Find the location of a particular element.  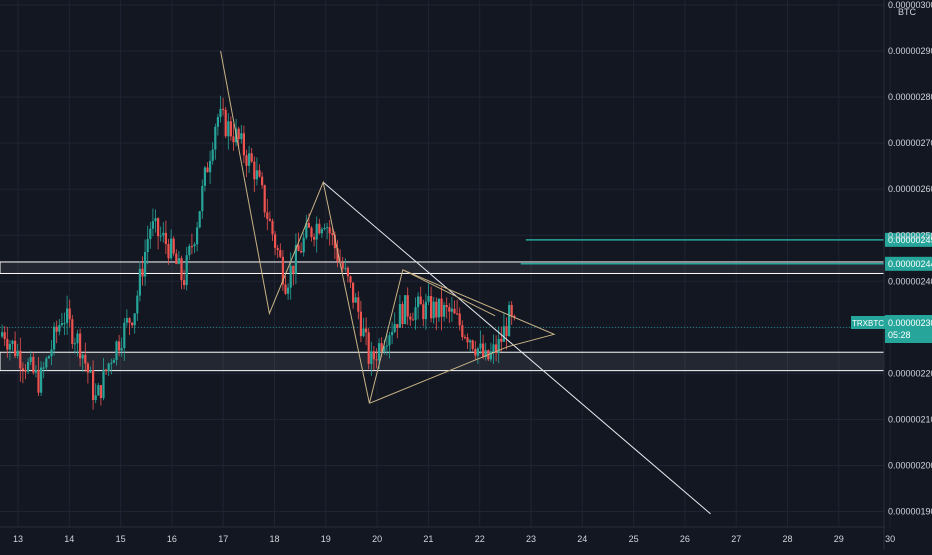

time-axis: 13 14 15 16 17 18 19 20 21 22 23 24 25 26 27 28 29 30 is located at coordinates (454, 539).